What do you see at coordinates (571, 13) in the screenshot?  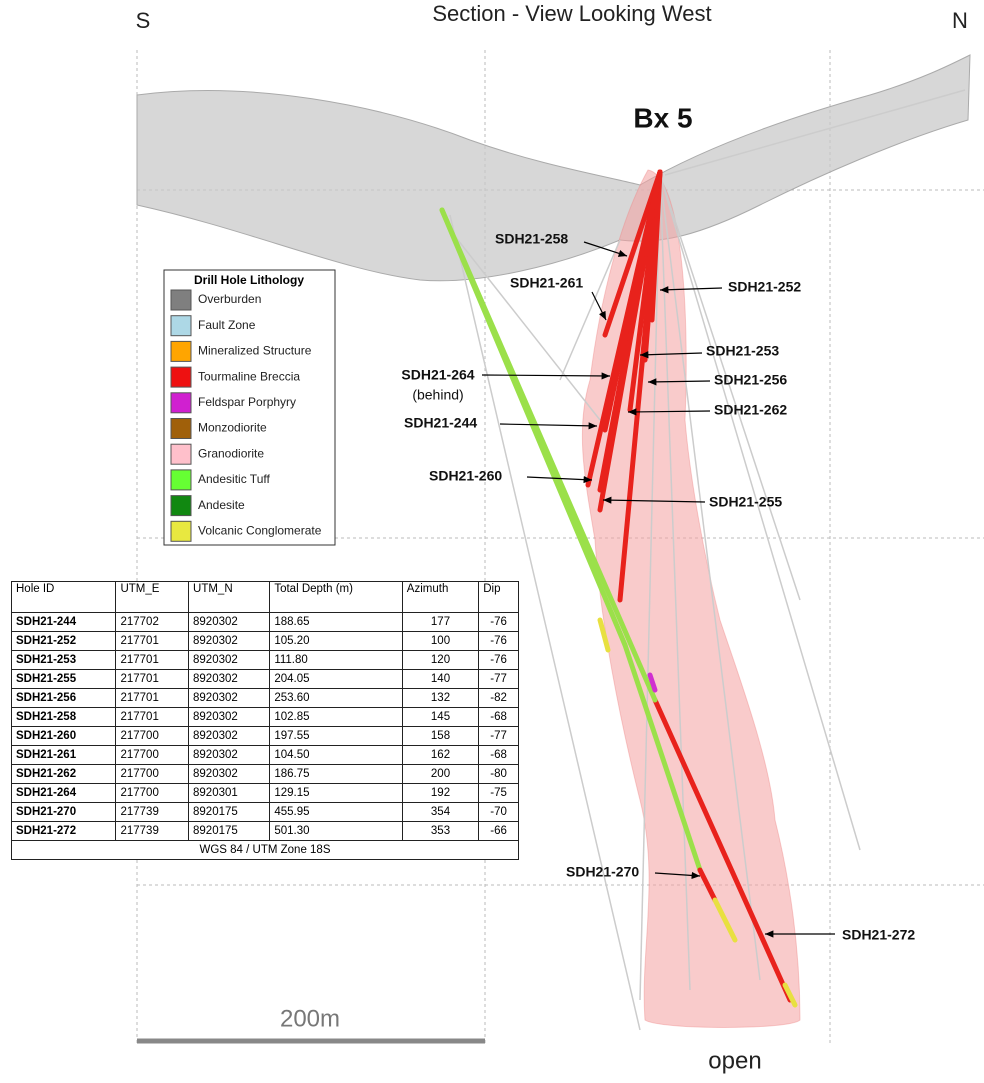 I see `title: Section - View Looking West` at bounding box center [571, 13].